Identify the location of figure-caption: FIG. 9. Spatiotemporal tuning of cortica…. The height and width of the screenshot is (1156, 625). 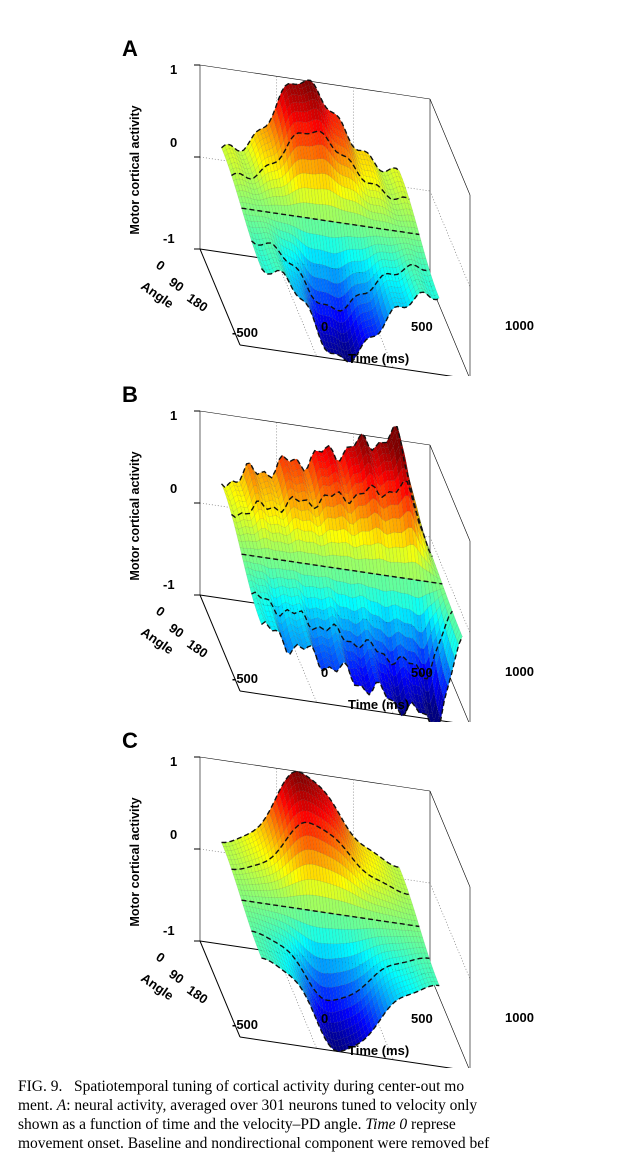
(321, 1115).